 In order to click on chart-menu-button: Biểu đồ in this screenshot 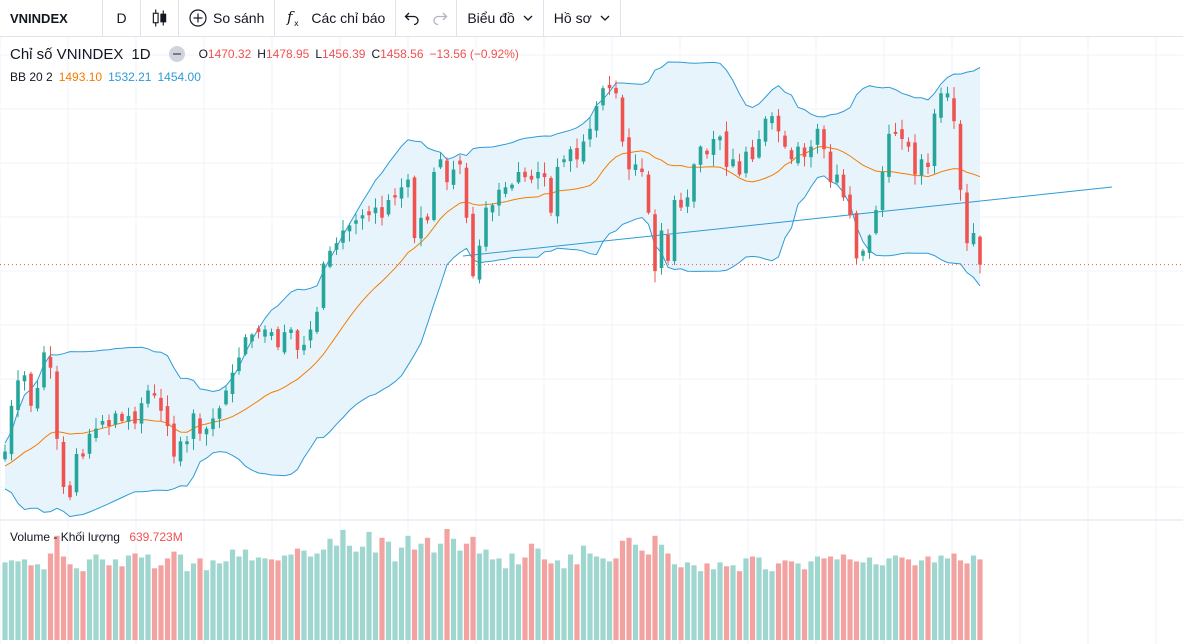, I will do `click(500, 18)`.